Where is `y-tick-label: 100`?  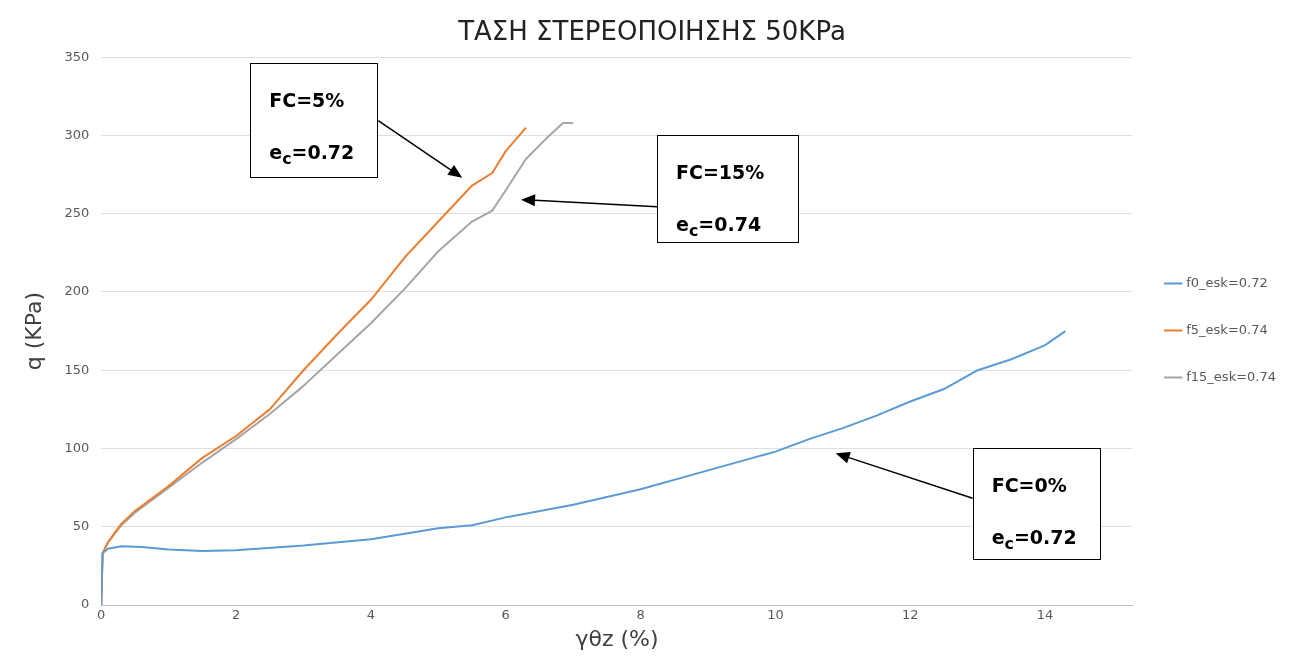
y-tick-label: 100 is located at coordinates (77, 447).